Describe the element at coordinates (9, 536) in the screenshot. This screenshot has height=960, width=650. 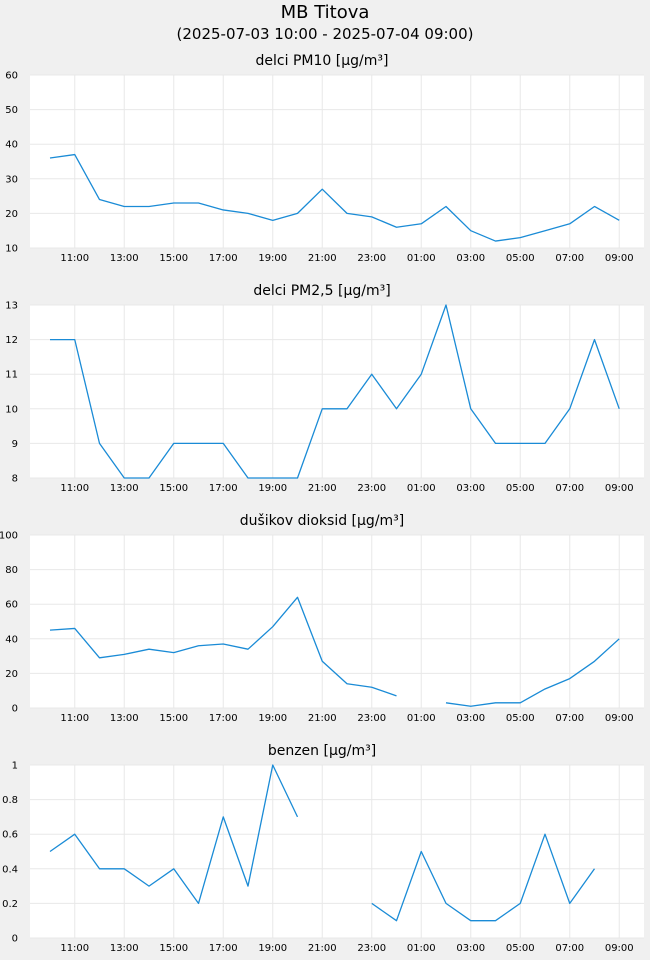
I see `y-tick-label: 100` at that location.